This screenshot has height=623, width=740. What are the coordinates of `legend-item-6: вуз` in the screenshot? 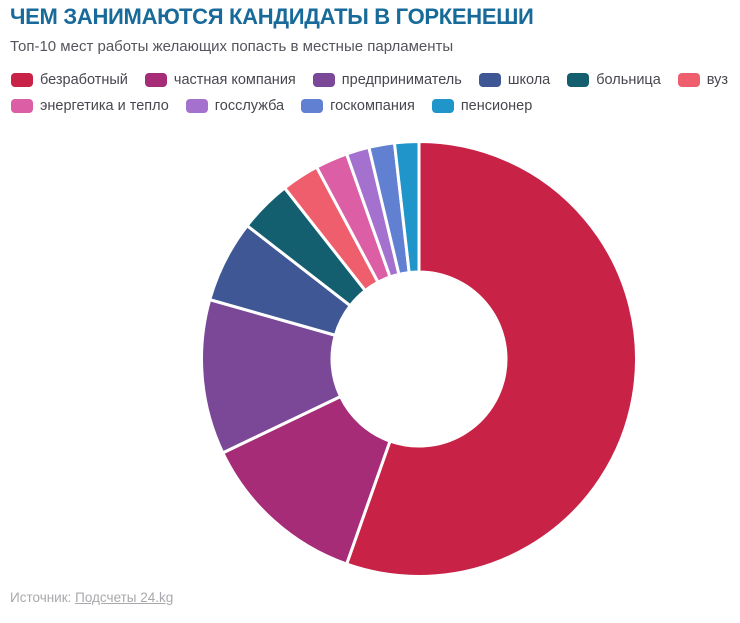 It's located at (703, 80).